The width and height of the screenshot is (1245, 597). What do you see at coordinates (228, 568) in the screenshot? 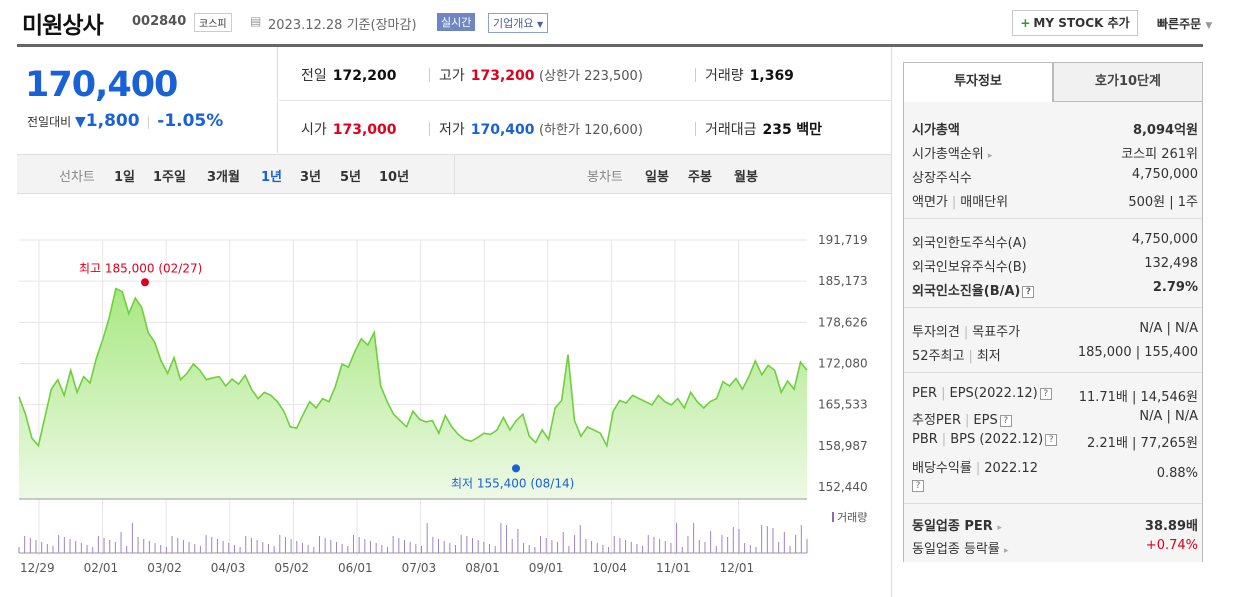
I see `x-tick-label: 04/03` at bounding box center [228, 568].